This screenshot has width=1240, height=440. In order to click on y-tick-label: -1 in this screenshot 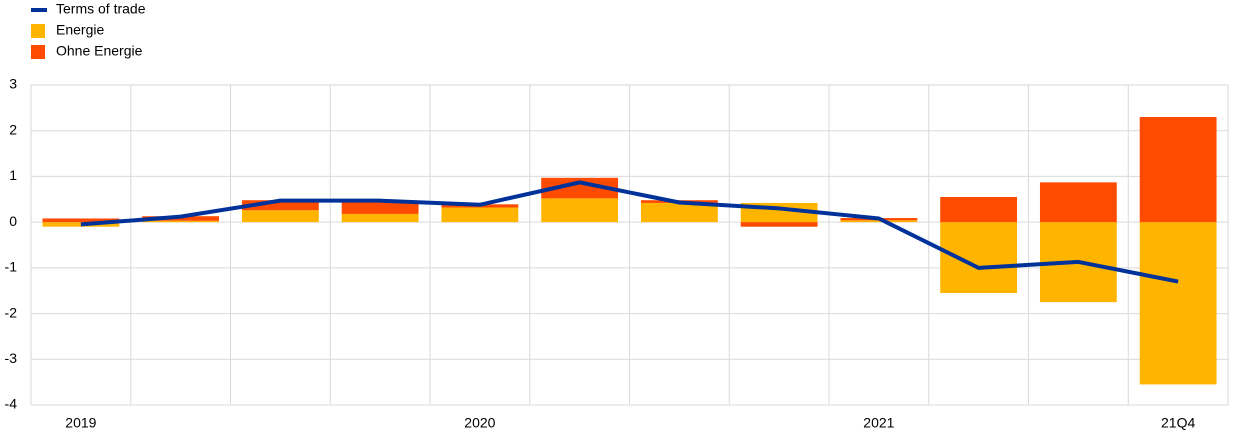, I will do `click(11, 267)`.